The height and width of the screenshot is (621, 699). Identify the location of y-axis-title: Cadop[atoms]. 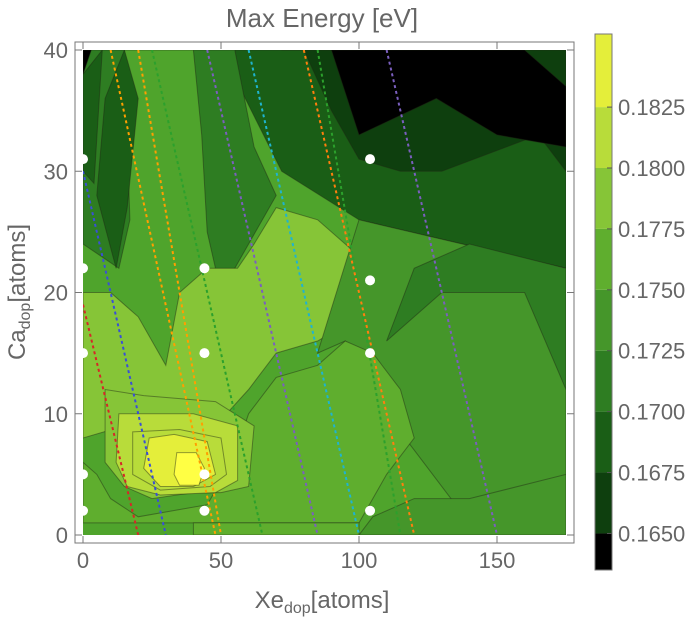
(19, 292).